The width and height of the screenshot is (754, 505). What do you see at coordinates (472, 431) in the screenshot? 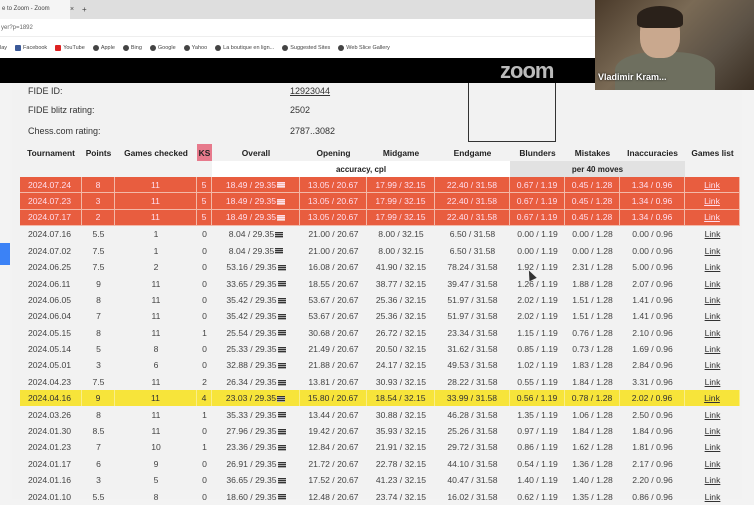
I see `endgame-value: 25.26 / 31.58` at bounding box center [472, 431].